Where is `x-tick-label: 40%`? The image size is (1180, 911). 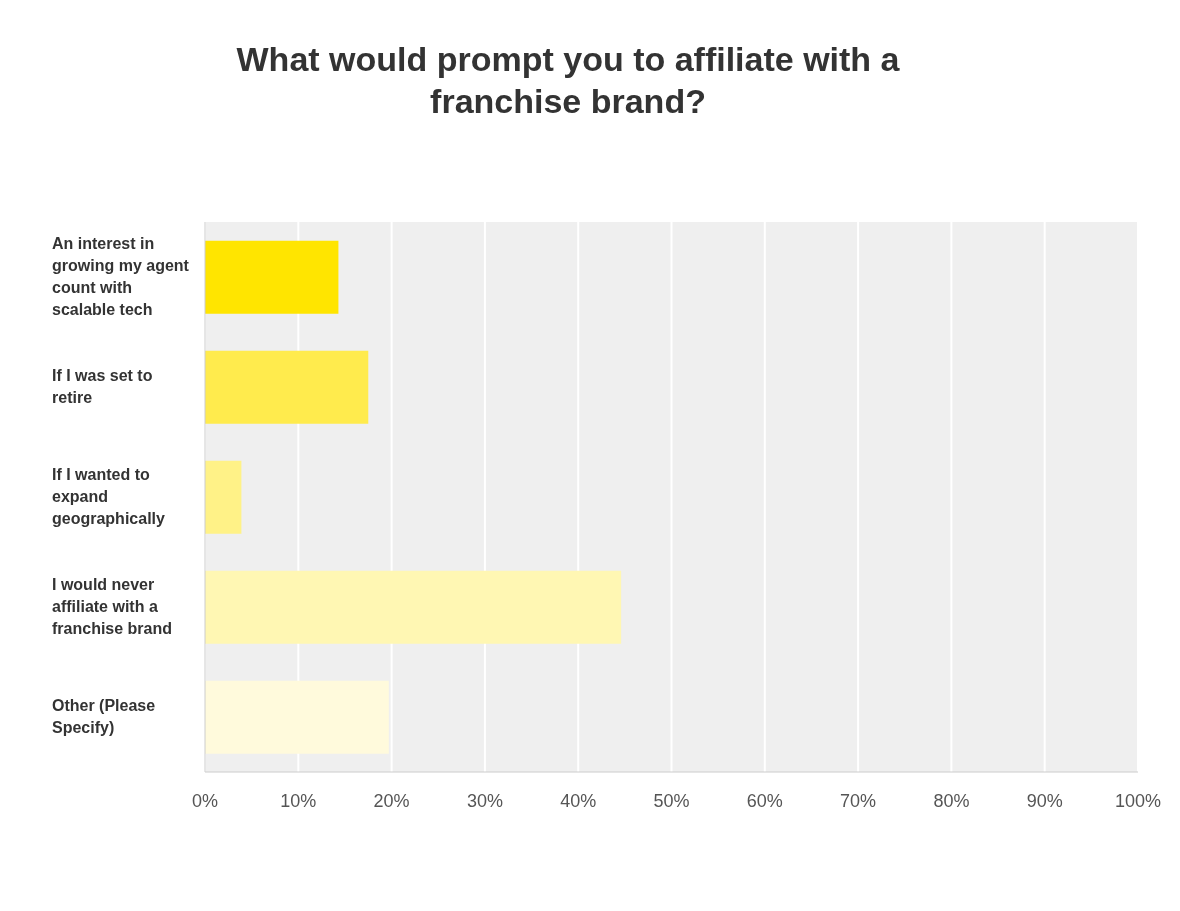
x-tick-label: 40% is located at coordinates (578, 800).